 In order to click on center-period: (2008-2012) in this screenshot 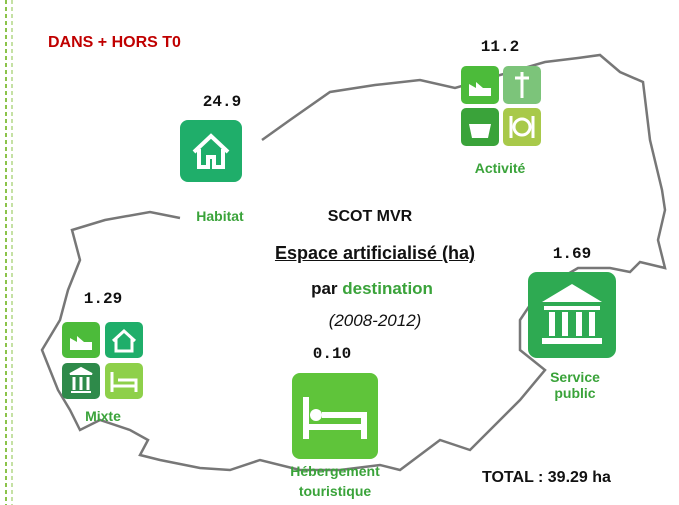, I will do `click(375, 320)`.